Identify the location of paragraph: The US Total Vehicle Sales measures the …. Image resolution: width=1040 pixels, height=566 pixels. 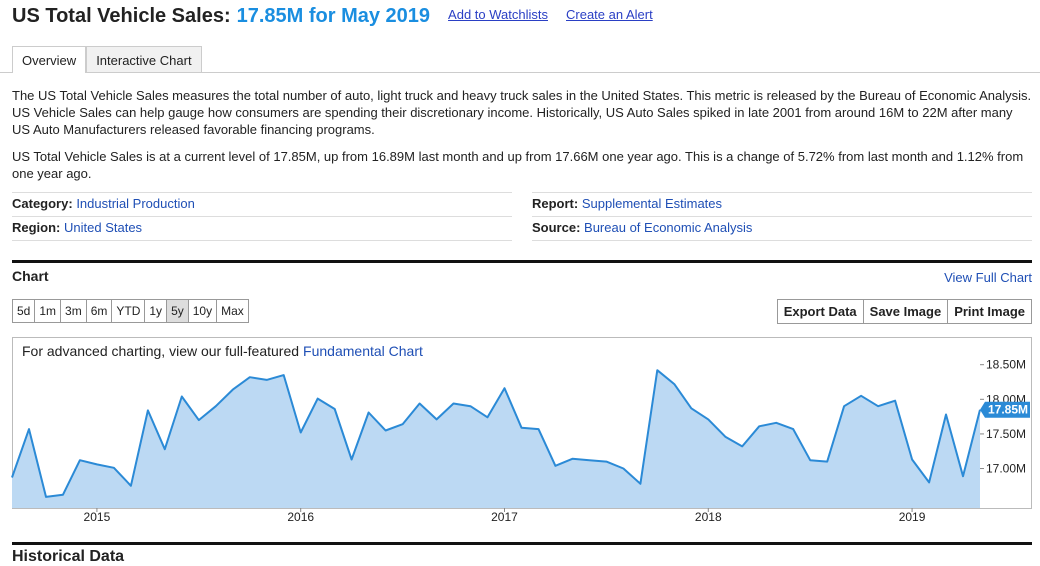
(522, 112).